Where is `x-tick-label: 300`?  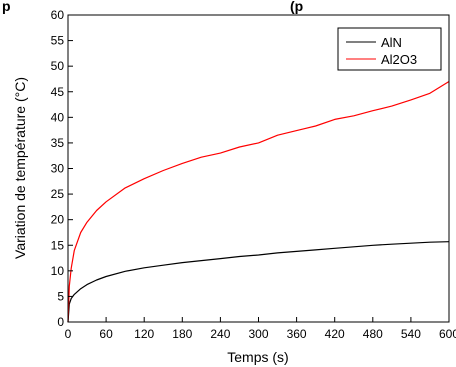
x-tick-label: 300 is located at coordinates (258, 334).